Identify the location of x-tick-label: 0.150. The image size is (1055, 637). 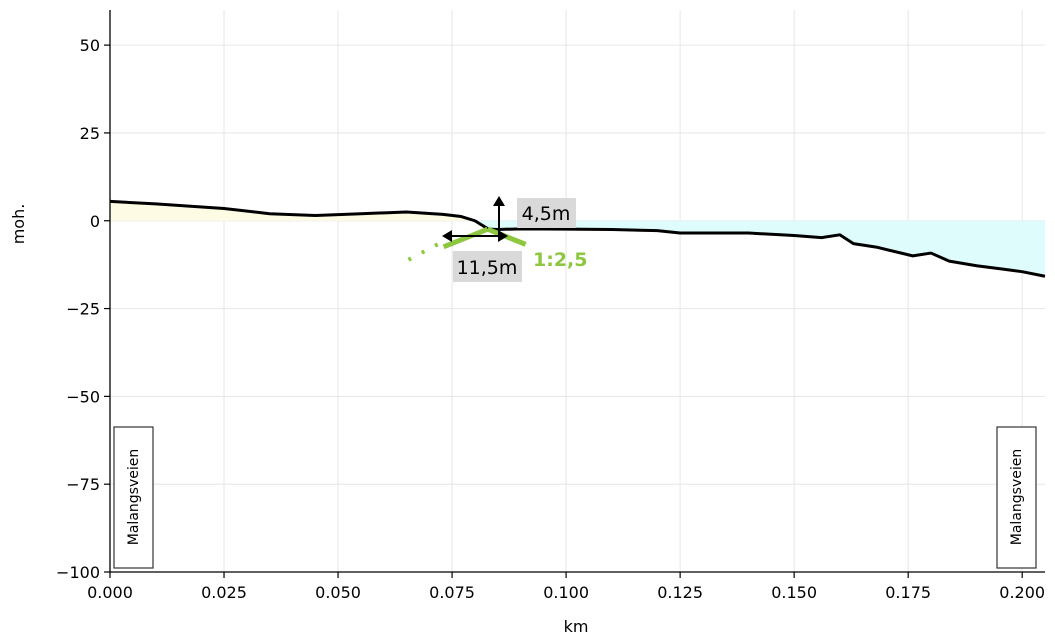
(794, 592).